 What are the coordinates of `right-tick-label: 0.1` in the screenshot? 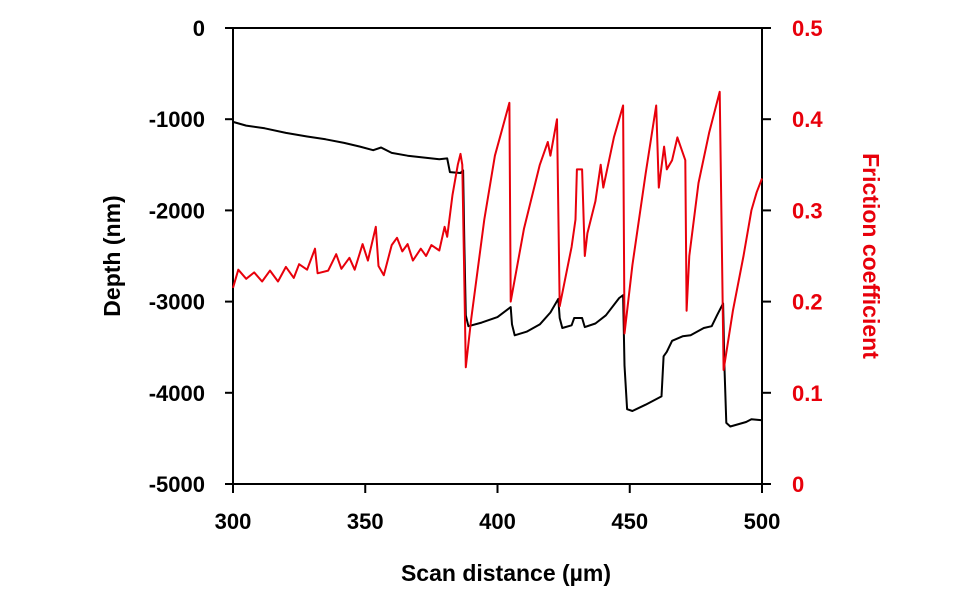 It's located at (807, 393).